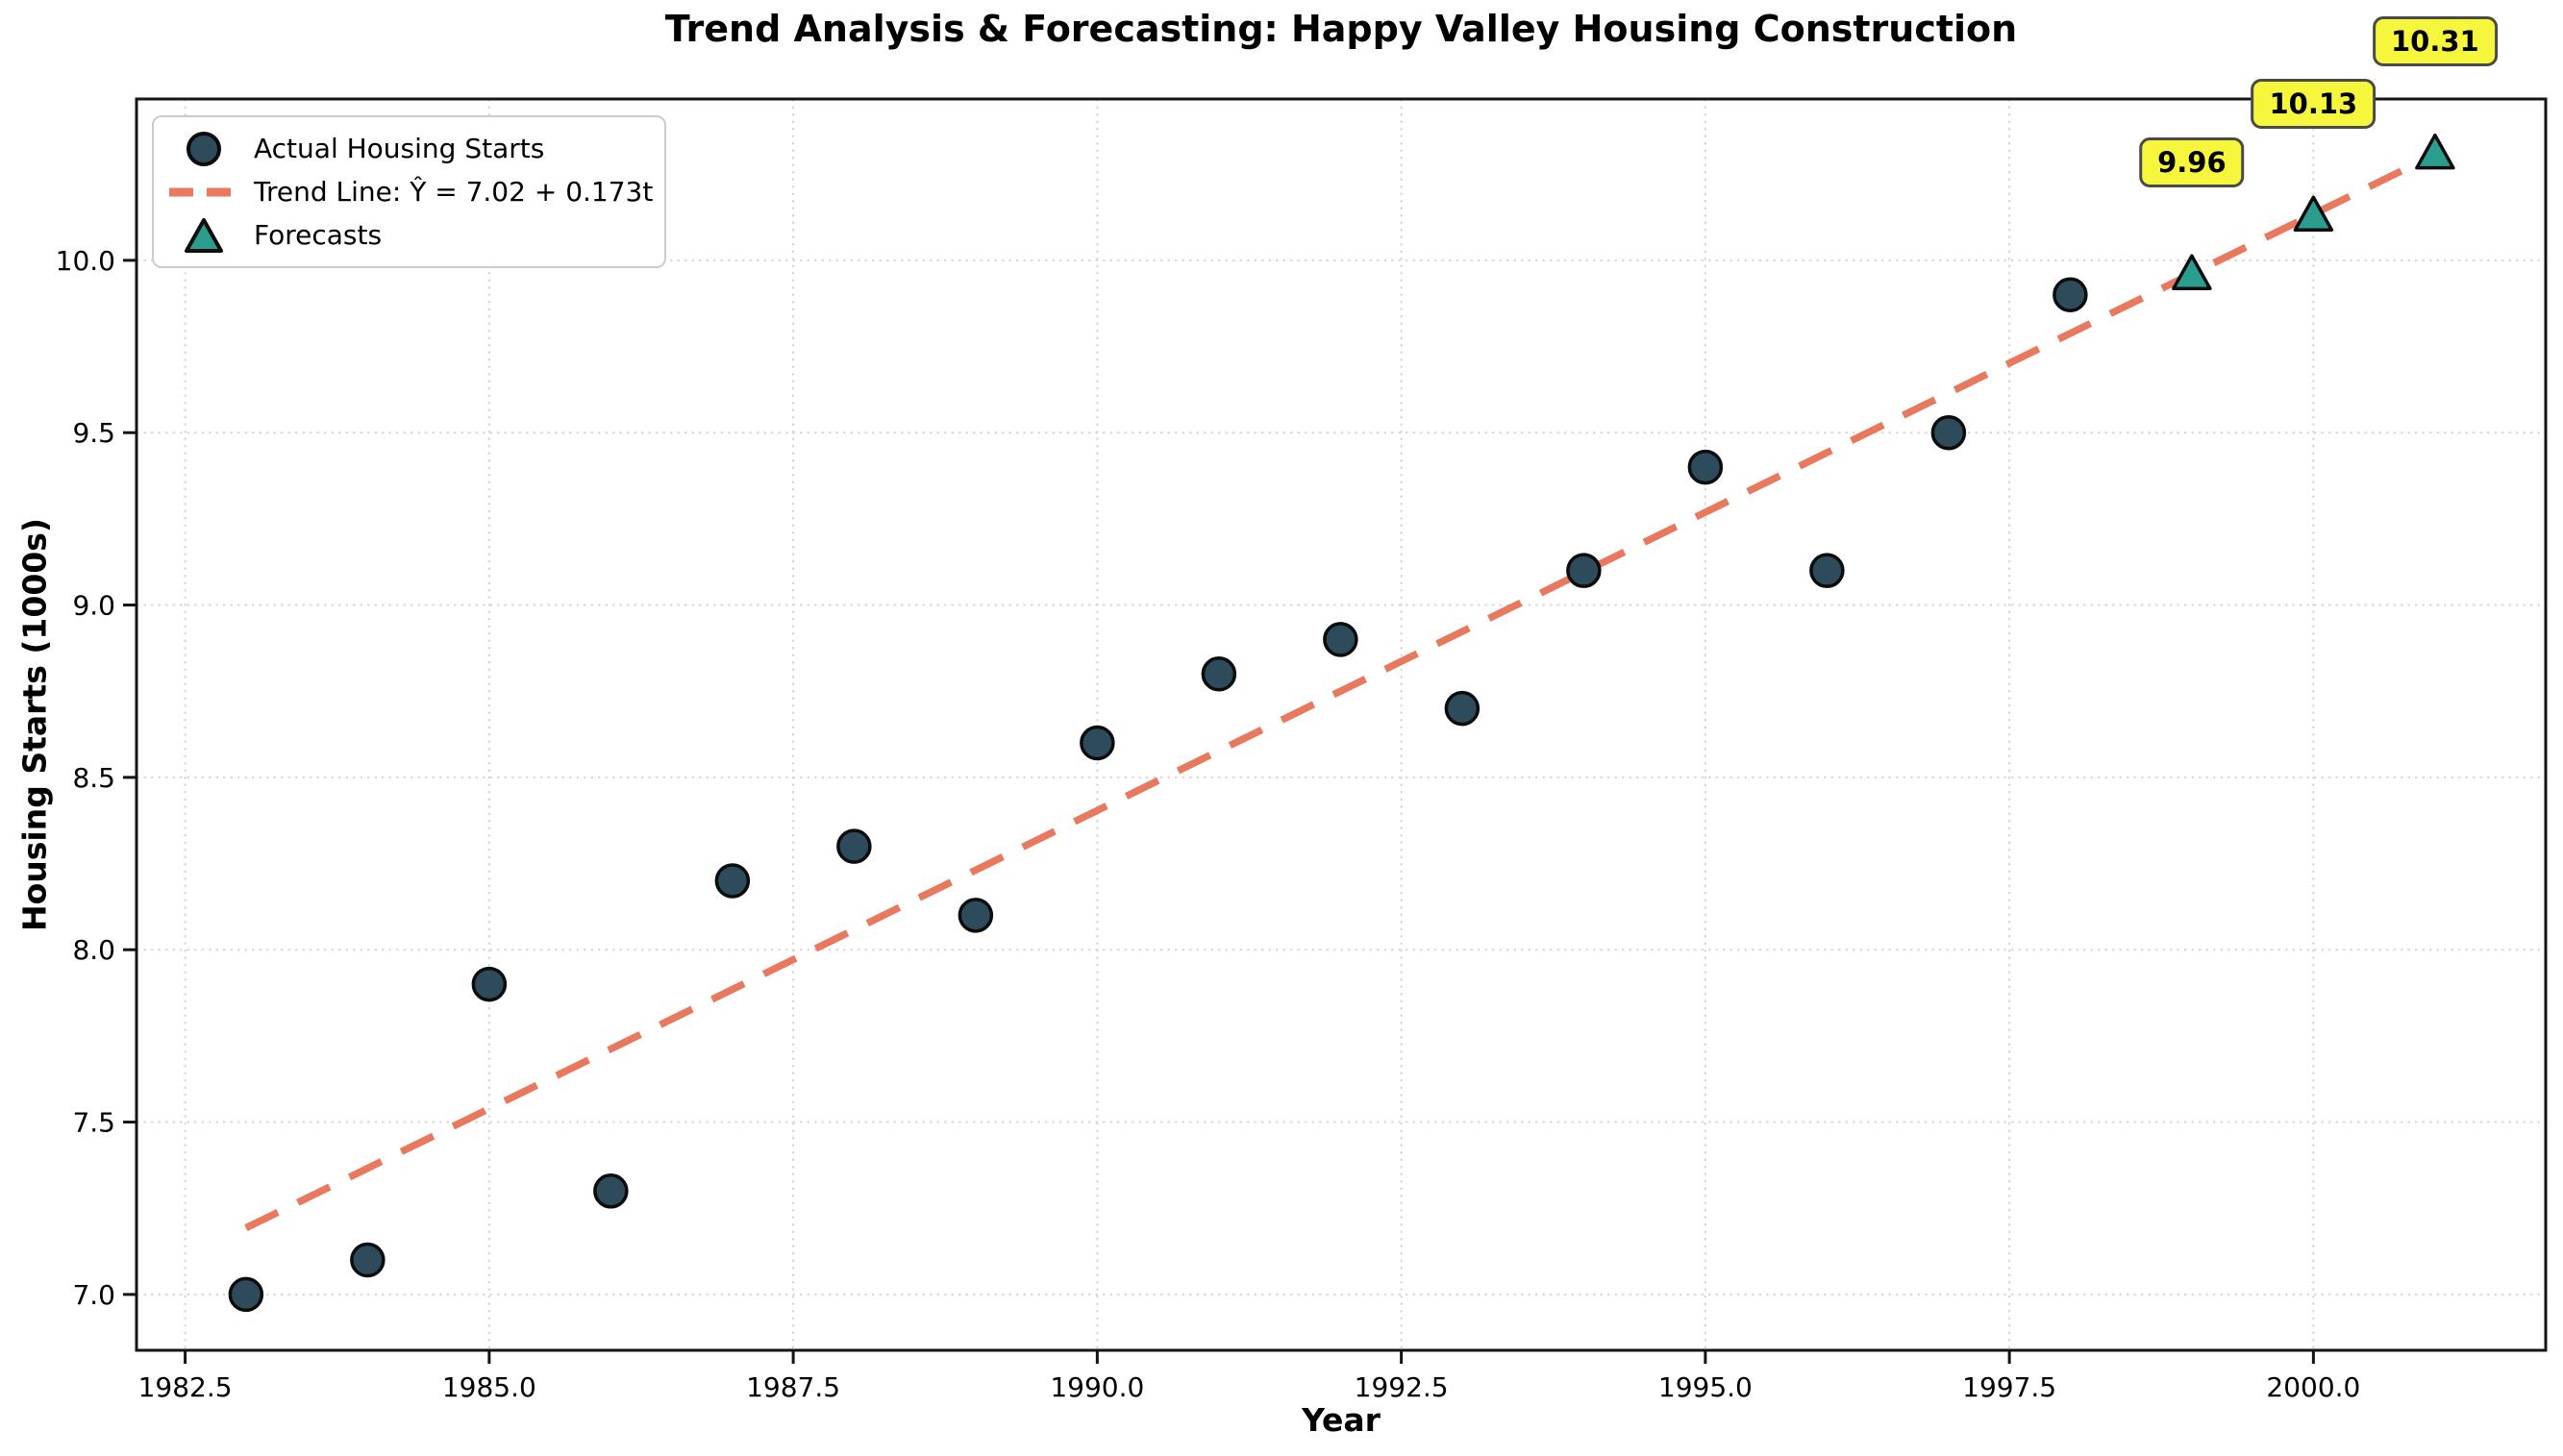  Describe the element at coordinates (2009, 1387) in the screenshot. I see `x-tick-label: 1997.5` at that location.